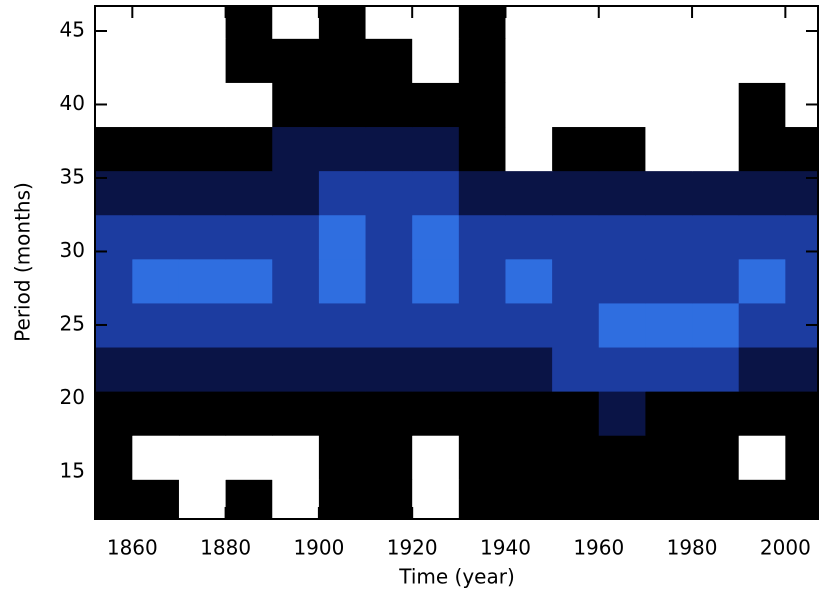  What do you see at coordinates (72, 323) in the screenshot?
I see `y-tick-label: 25` at bounding box center [72, 323].